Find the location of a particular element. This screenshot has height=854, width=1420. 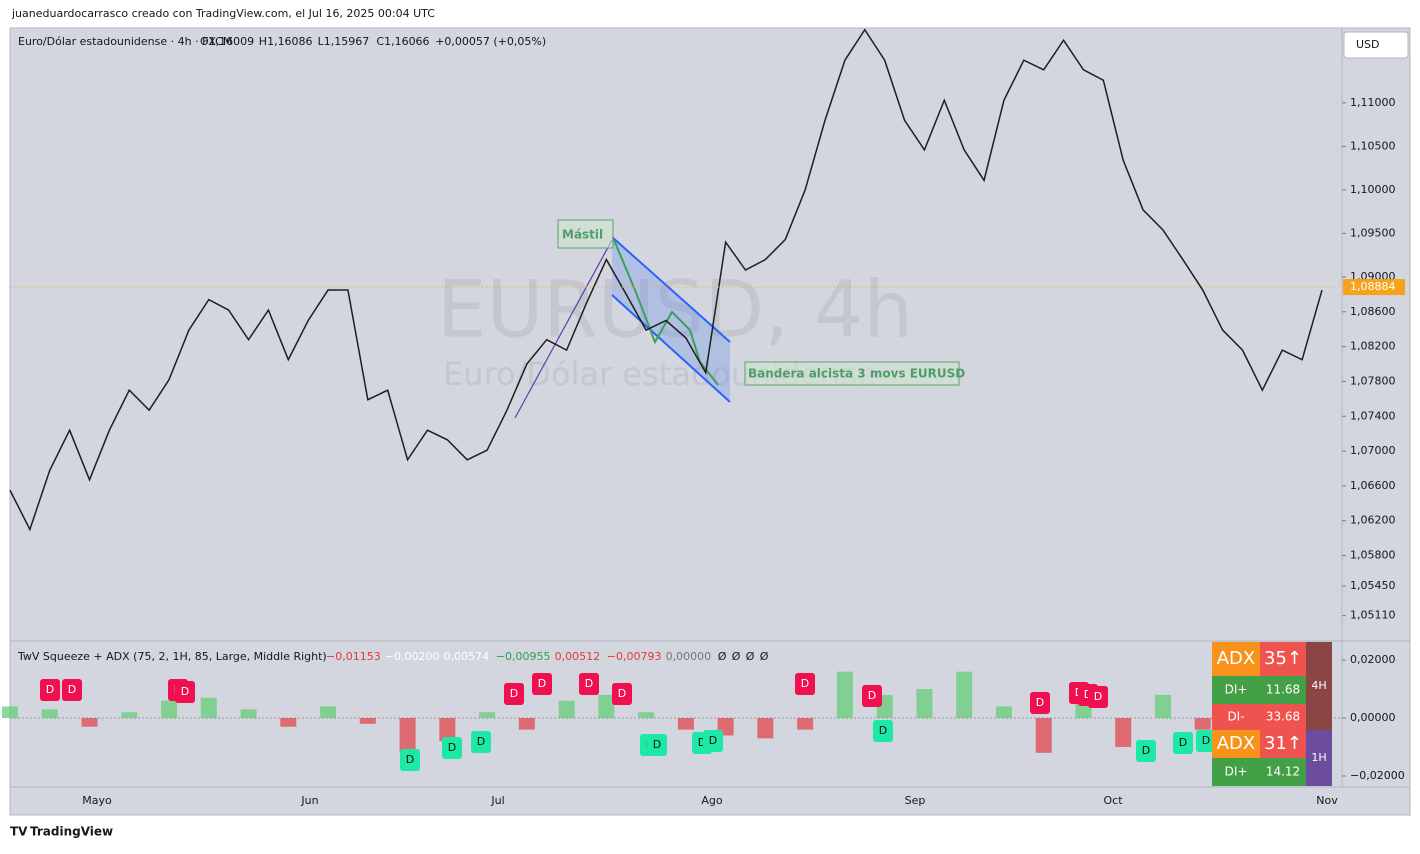

y-tick-label: 1,07800 is located at coordinates (1373, 380).